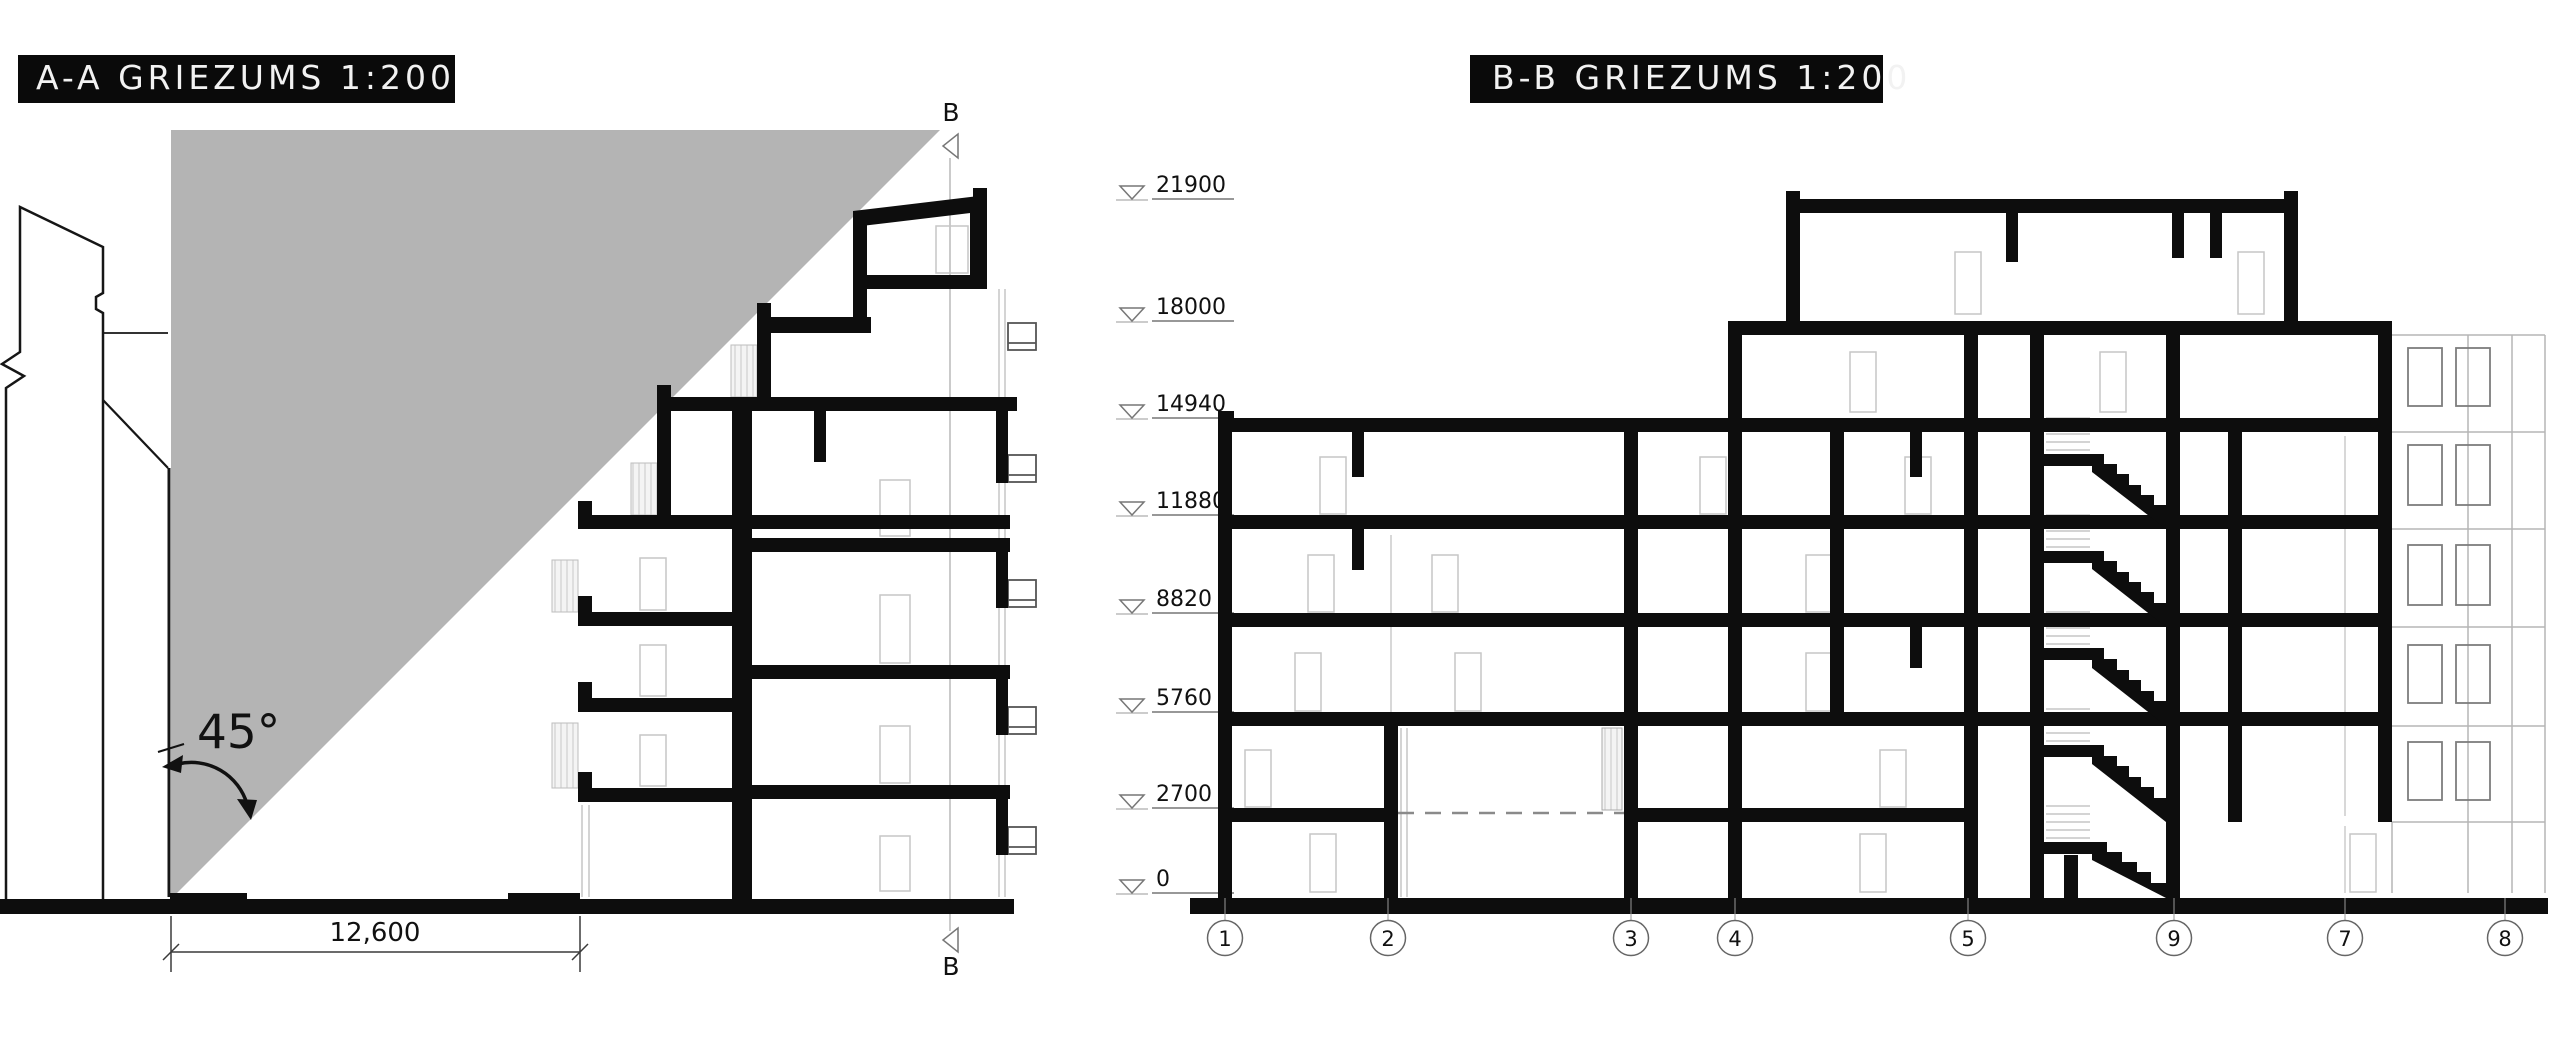 This screenshot has width=2560, height=1043. What do you see at coordinates (85, 552) in the screenshot?
I see `neighbor-building-outline` at bounding box center [85, 552].